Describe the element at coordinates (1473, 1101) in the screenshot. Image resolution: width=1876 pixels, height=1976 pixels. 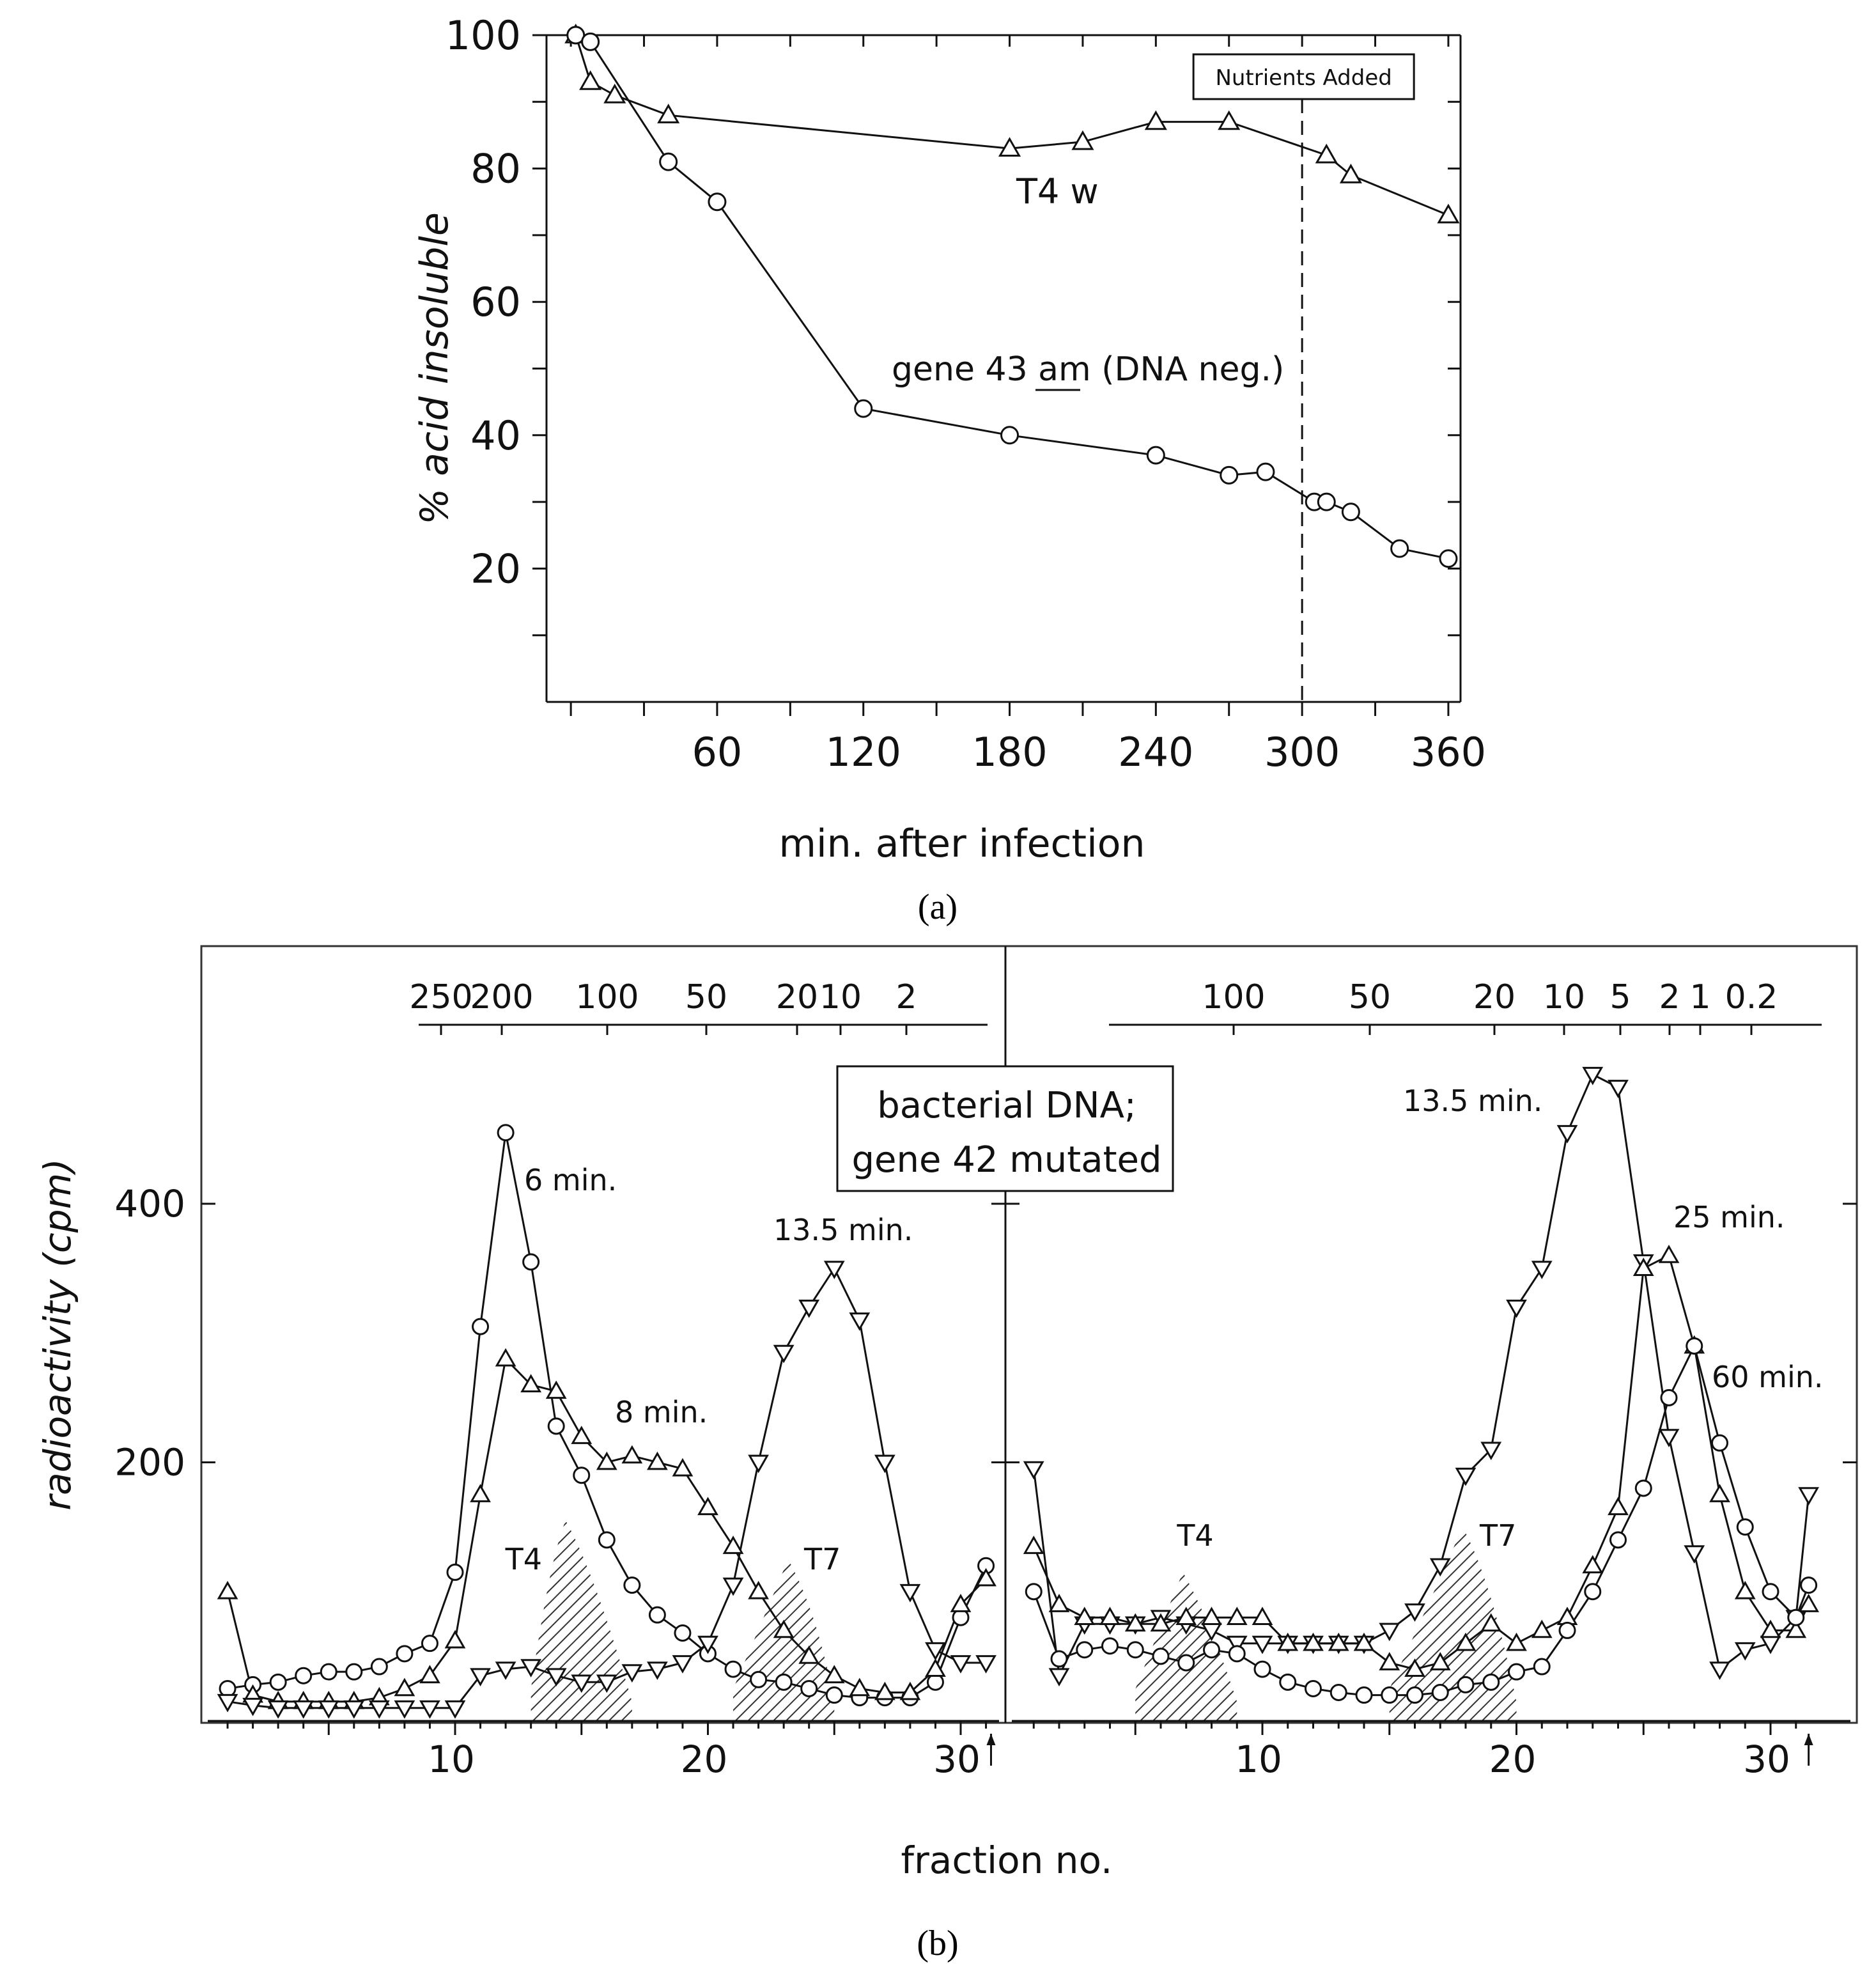
I see `right-13-5min-label: 13.5 min.` at that location.